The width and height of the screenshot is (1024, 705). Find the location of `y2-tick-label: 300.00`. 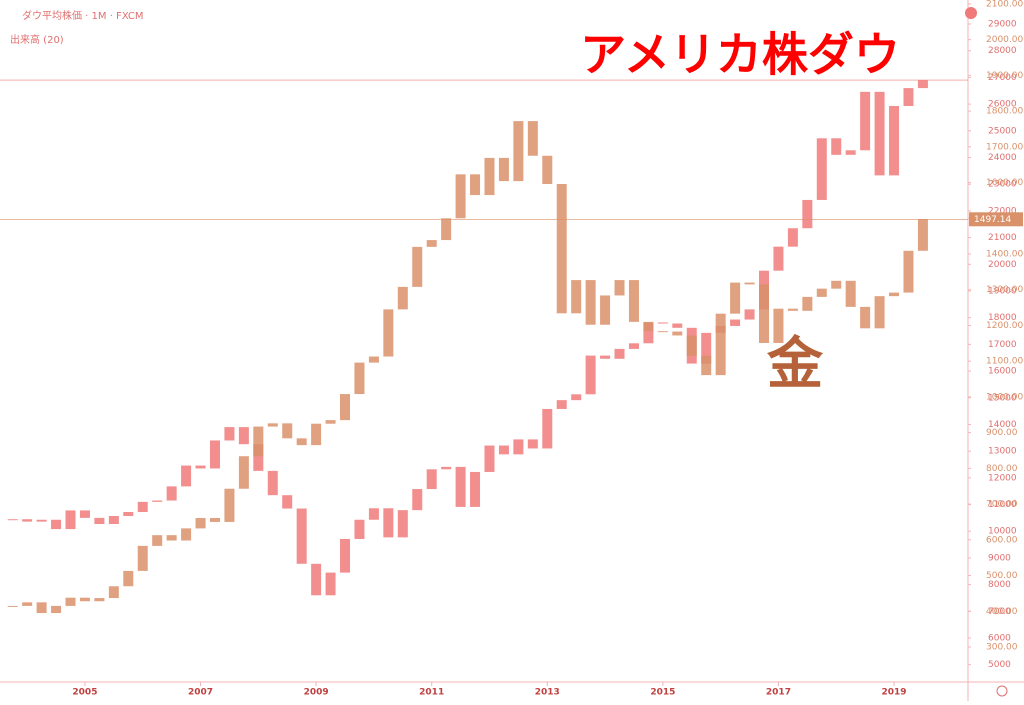

y2-tick-label: 300.00 is located at coordinates (1002, 647).